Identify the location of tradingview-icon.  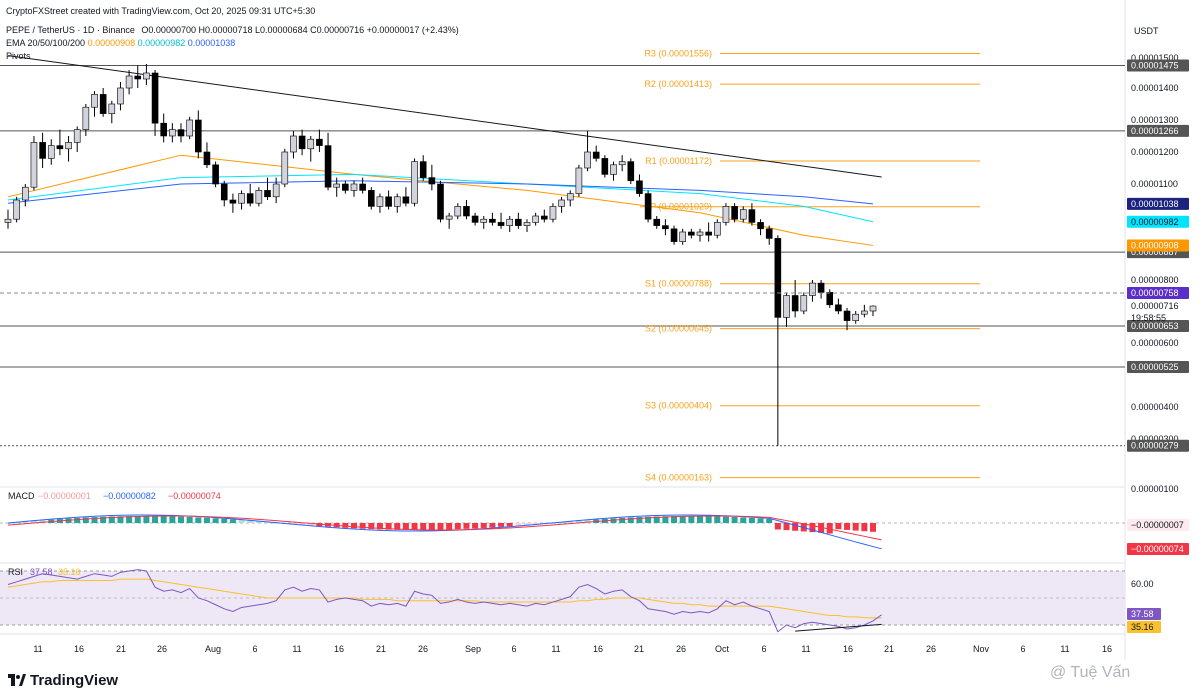
(17, 680).